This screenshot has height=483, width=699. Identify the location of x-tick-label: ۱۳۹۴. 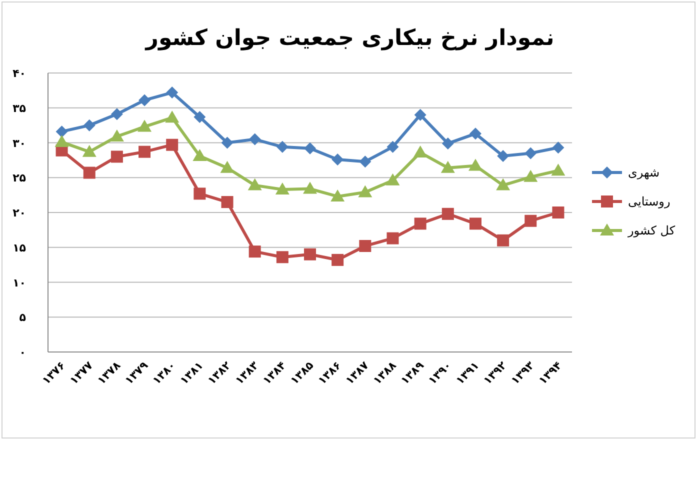
(550, 373).